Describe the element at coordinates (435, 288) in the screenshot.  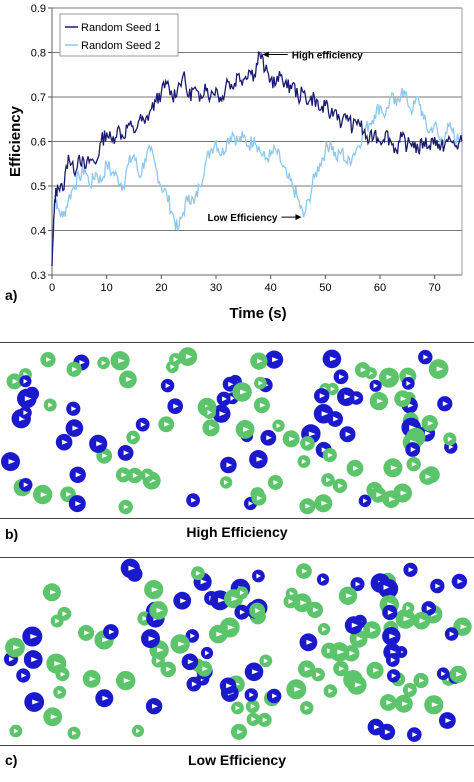
I see `x-tick-label: 70` at that location.